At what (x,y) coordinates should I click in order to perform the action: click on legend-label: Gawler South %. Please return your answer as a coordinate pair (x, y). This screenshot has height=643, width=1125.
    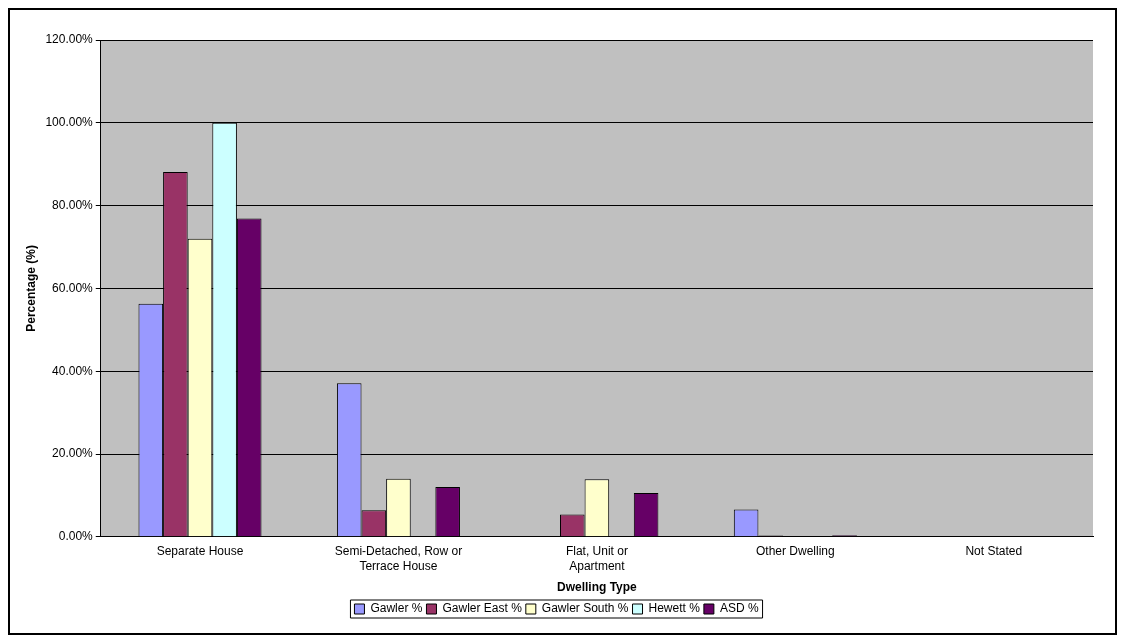
    Looking at the image, I should click on (585, 608).